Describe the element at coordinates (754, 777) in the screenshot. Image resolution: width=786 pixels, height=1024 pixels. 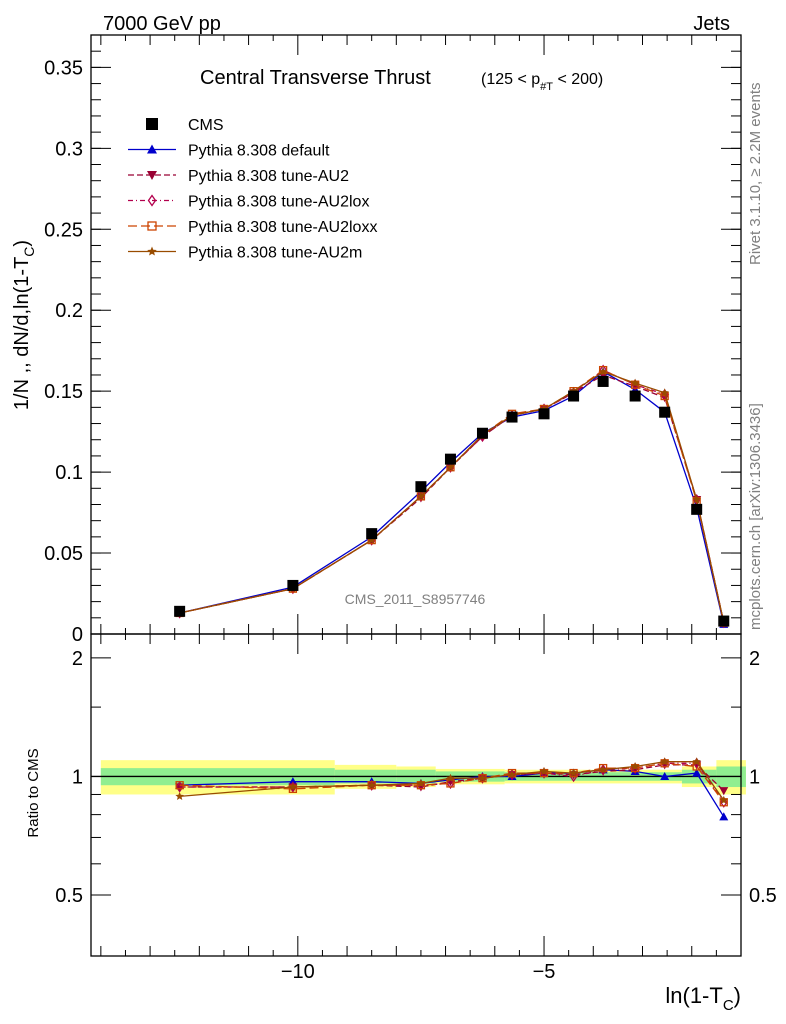
I see `ratio-ytick-label-right: 1` at that location.